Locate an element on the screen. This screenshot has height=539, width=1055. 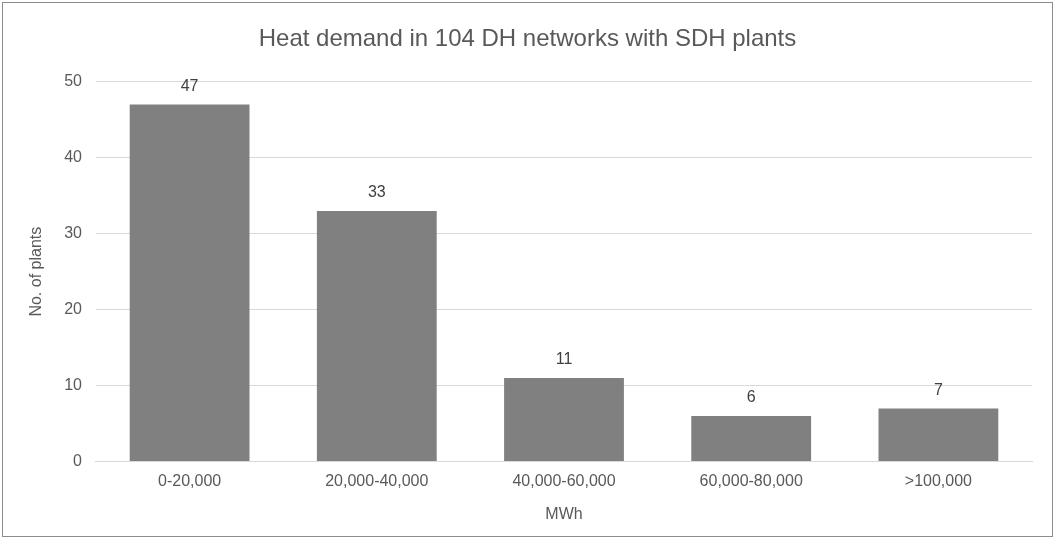
x-tick-label: >100,000 is located at coordinates (938, 480).